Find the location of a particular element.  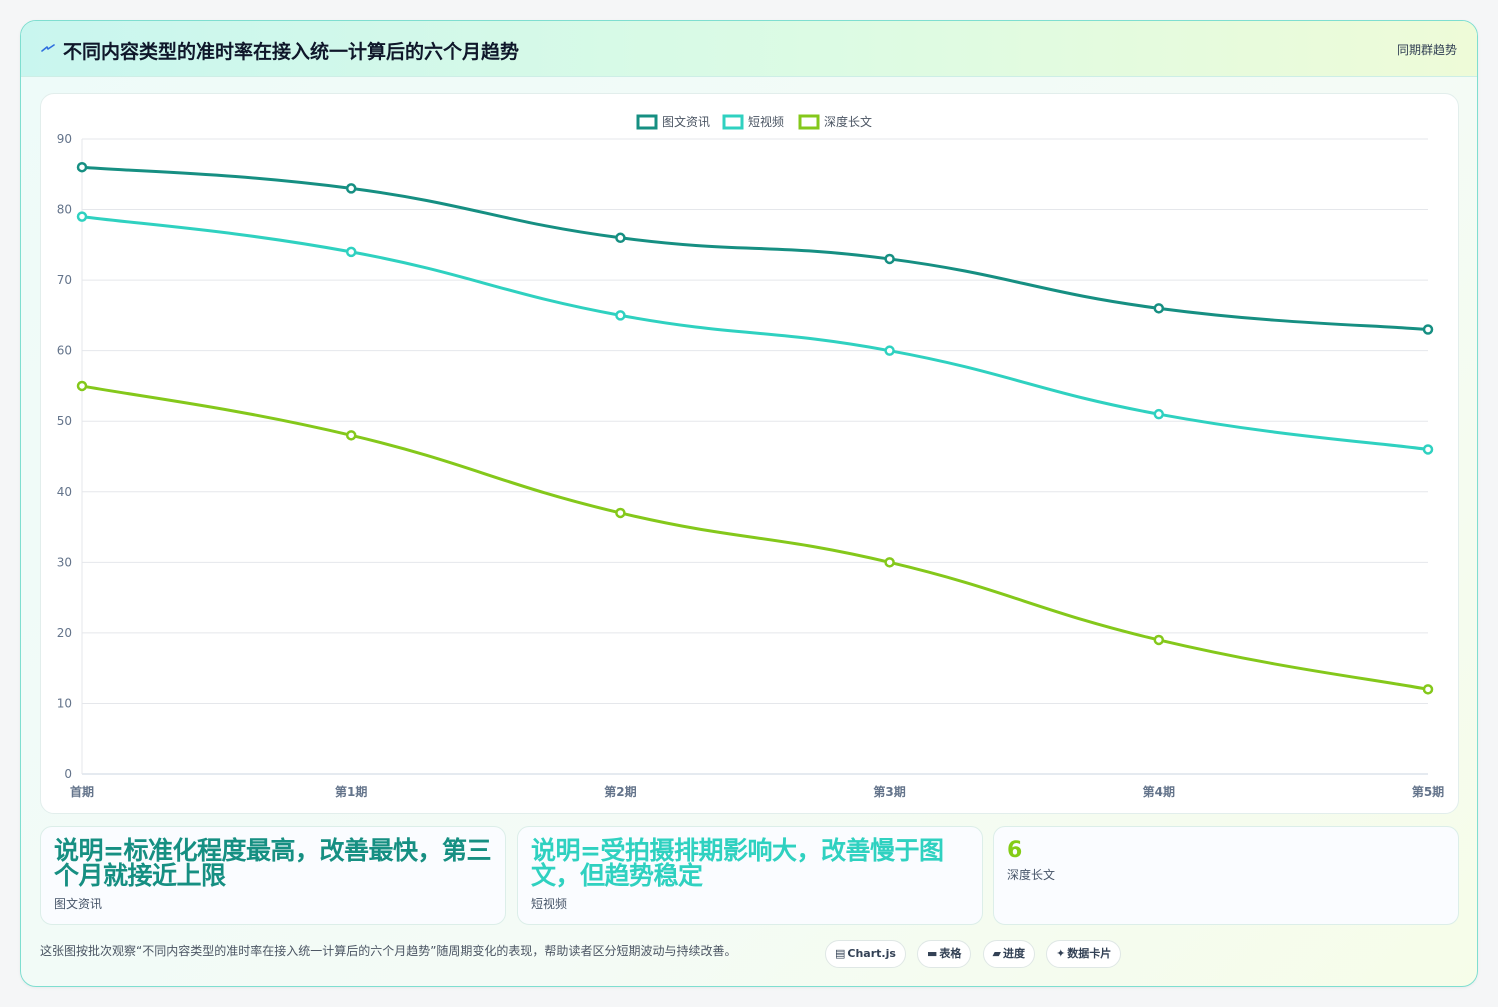

note-card-1: 说明=标准化程度最高，改善最快，第三个月就接近上限 图文资讯 is located at coordinates (273, 875).